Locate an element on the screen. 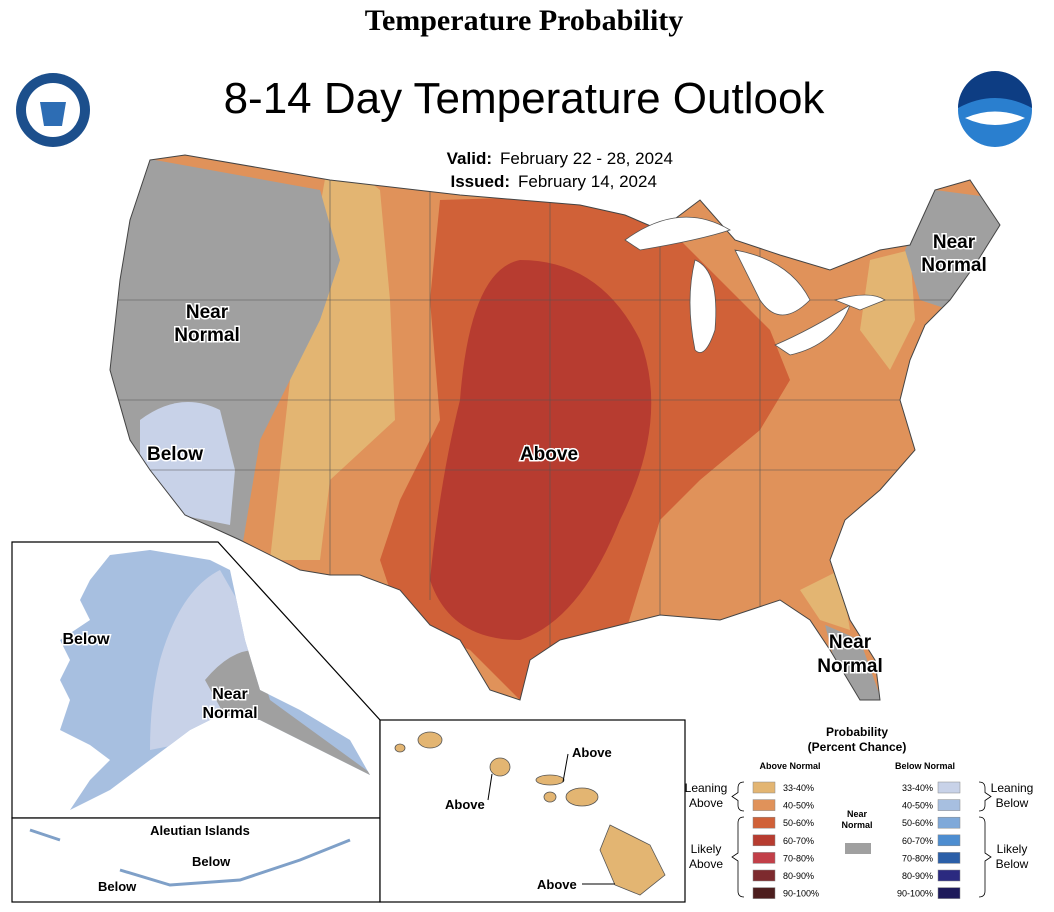 This screenshot has width=1054, height=912. aleutian-islands is located at coordinates (190, 857).